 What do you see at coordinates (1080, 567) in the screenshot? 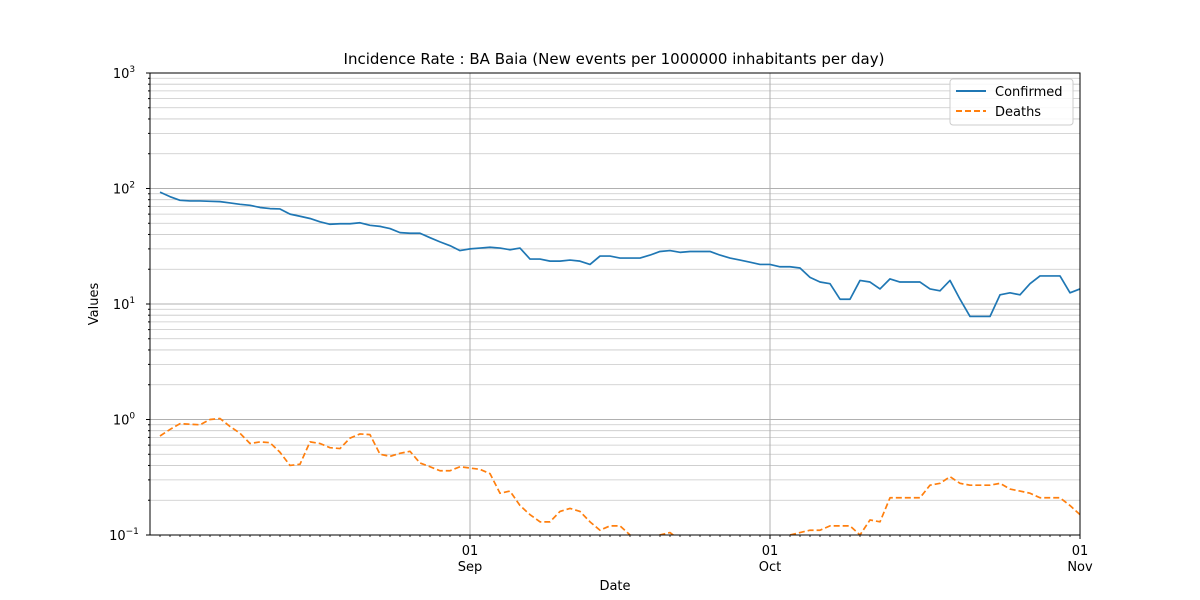
I see `x-tick-month-label: Nov` at bounding box center [1080, 567].